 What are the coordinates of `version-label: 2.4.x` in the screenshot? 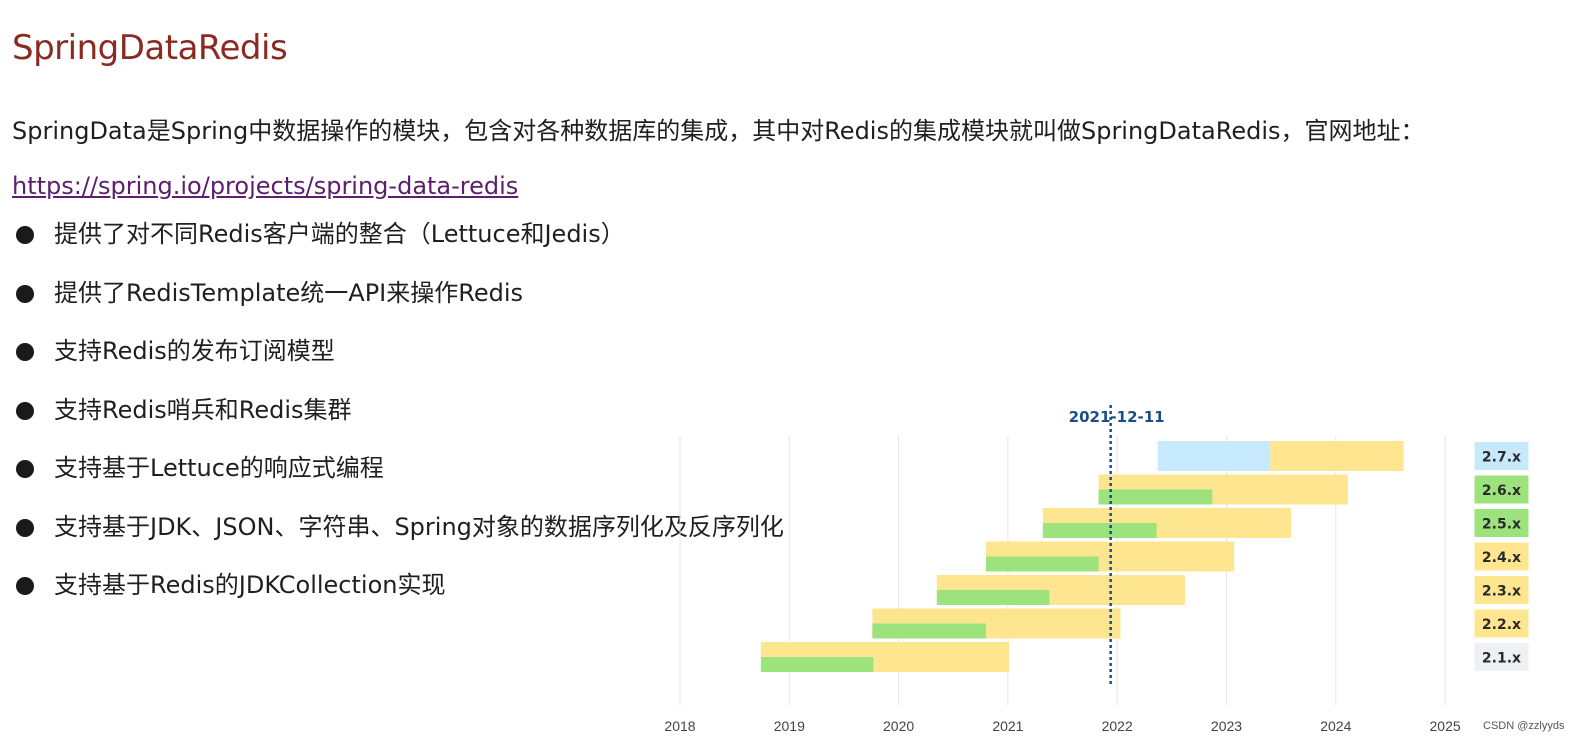 It's located at (1501, 558).